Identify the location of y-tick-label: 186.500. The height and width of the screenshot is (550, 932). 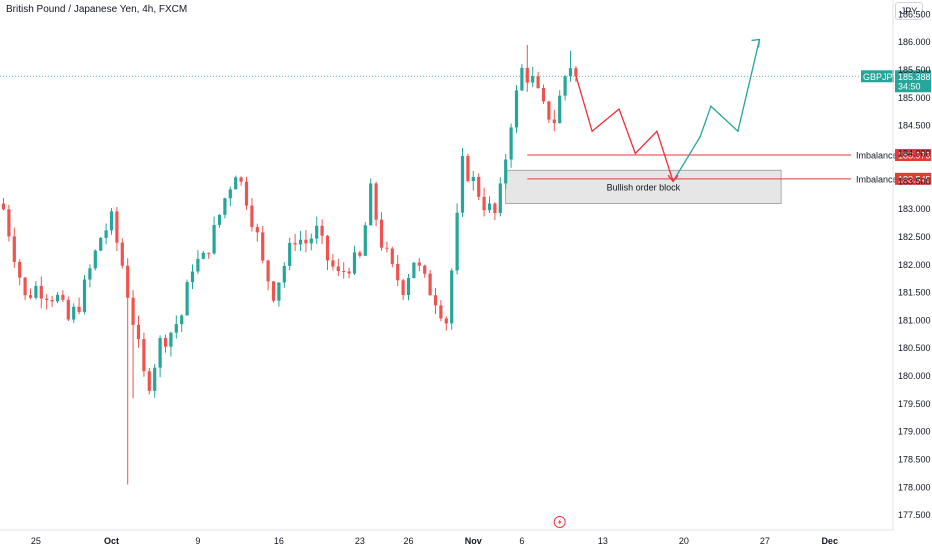
(914, 14).